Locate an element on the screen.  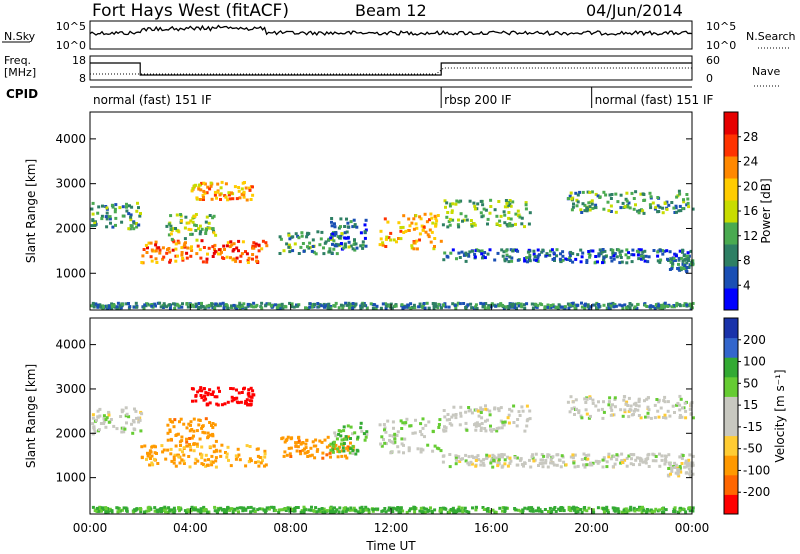
freq-label-line1: Freq. is located at coordinates (17, 60).